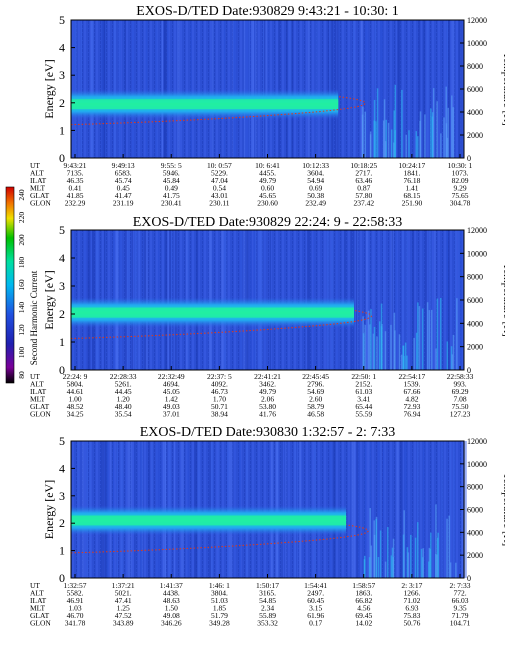 Image resolution: width=505 pixels, height=649 pixels. I want to click on info-cell: 41.47, so click(123, 195).